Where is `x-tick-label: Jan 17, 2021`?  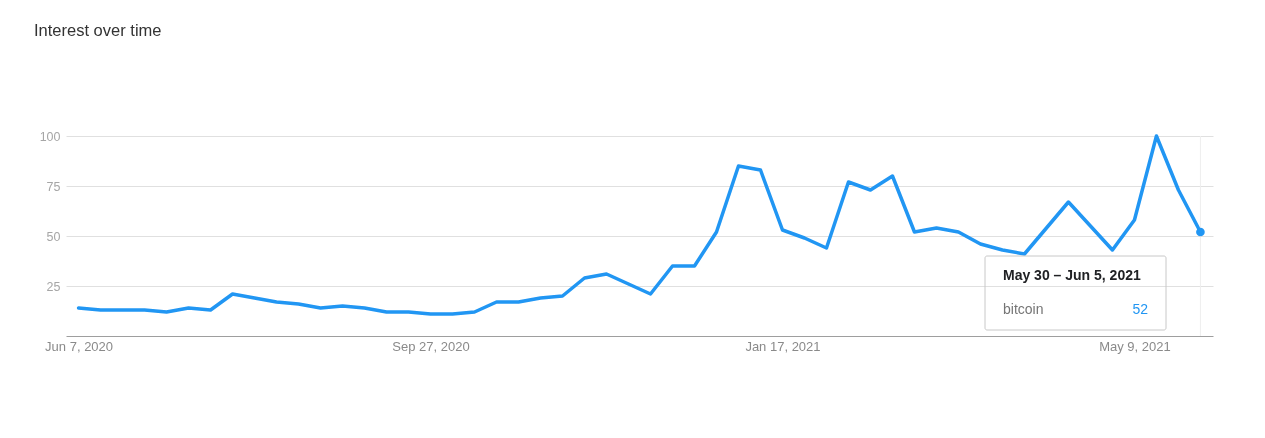 x-tick-label: Jan 17, 2021 is located at coordinates (783, 346).